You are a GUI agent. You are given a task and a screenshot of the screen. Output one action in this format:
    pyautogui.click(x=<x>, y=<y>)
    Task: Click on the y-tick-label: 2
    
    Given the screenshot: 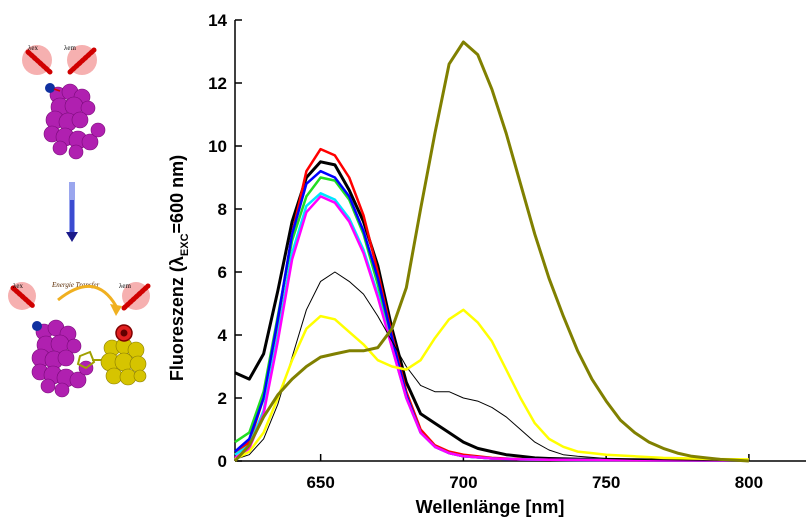 What is the action you would take?
    pyautogui.click(x=222, y=398)
    